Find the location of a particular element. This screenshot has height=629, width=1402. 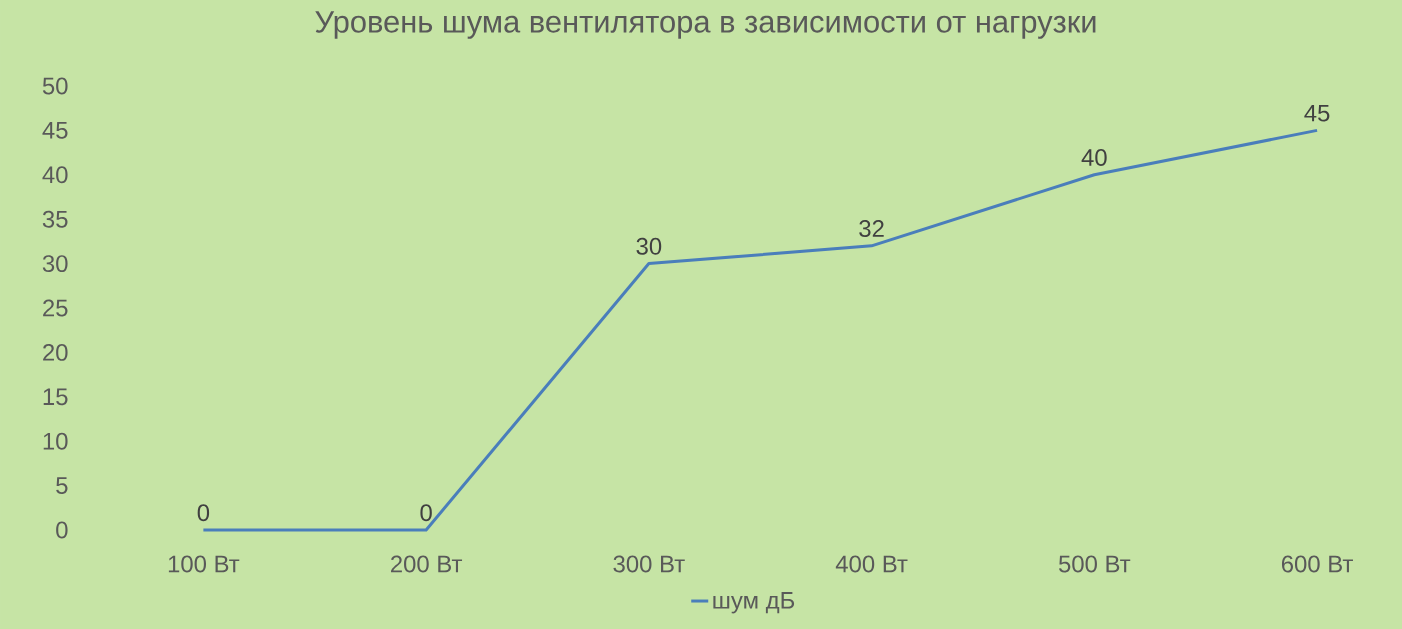

y-tick-label: 5 is located at coordinates (62, 485).